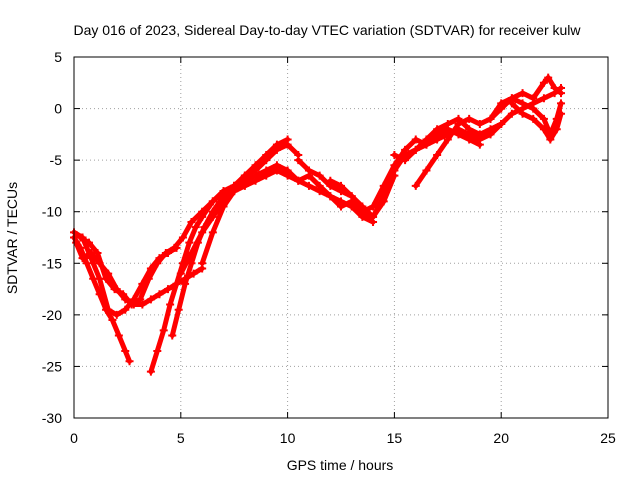 This screenshot has width=640, height=480. What do you see at coordinates (52, 212) in the screenshot?
I see `y-tick-label: -10` at bounding box center [52, 212].